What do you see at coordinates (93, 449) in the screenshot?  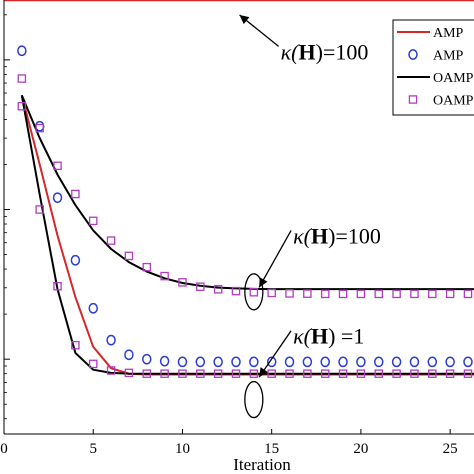 I see `x-tick-label: 5` at bounding box center [93, 449].